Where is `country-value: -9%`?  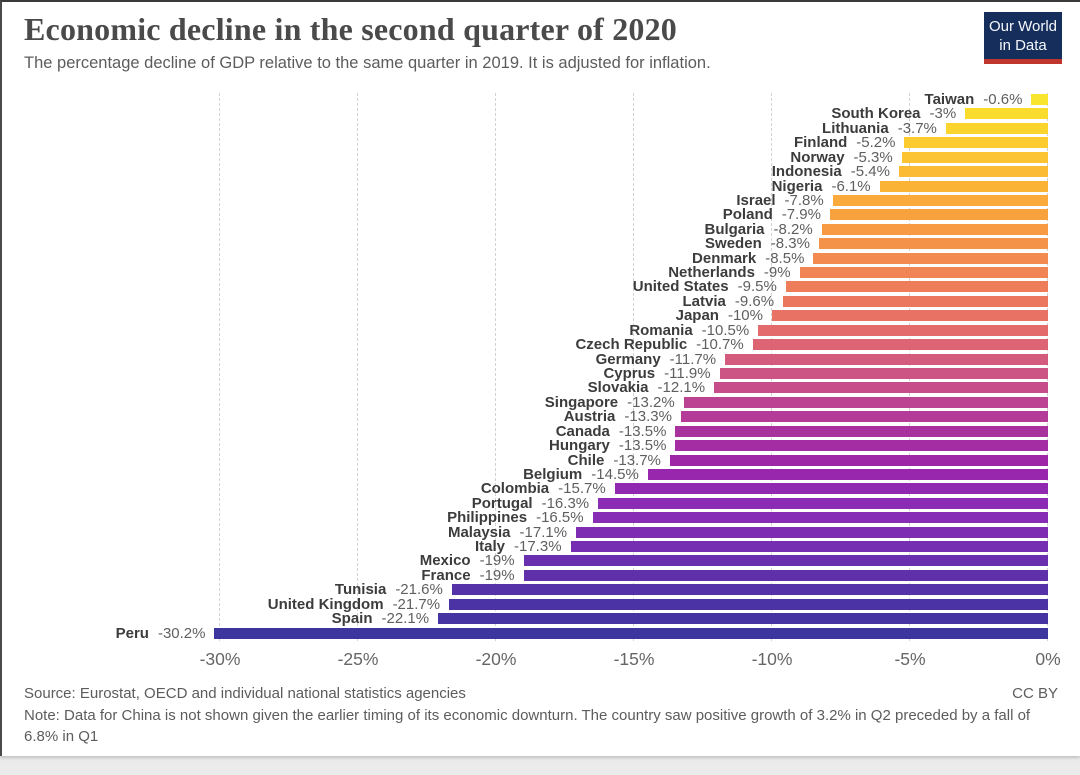 country-value: -9% is located at coordinates (777, 273).